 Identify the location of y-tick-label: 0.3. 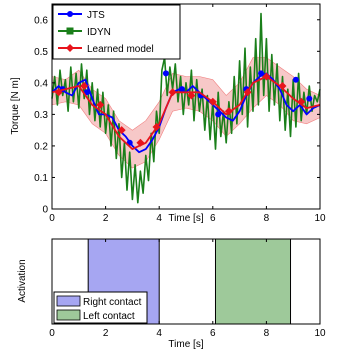
(41, 115).